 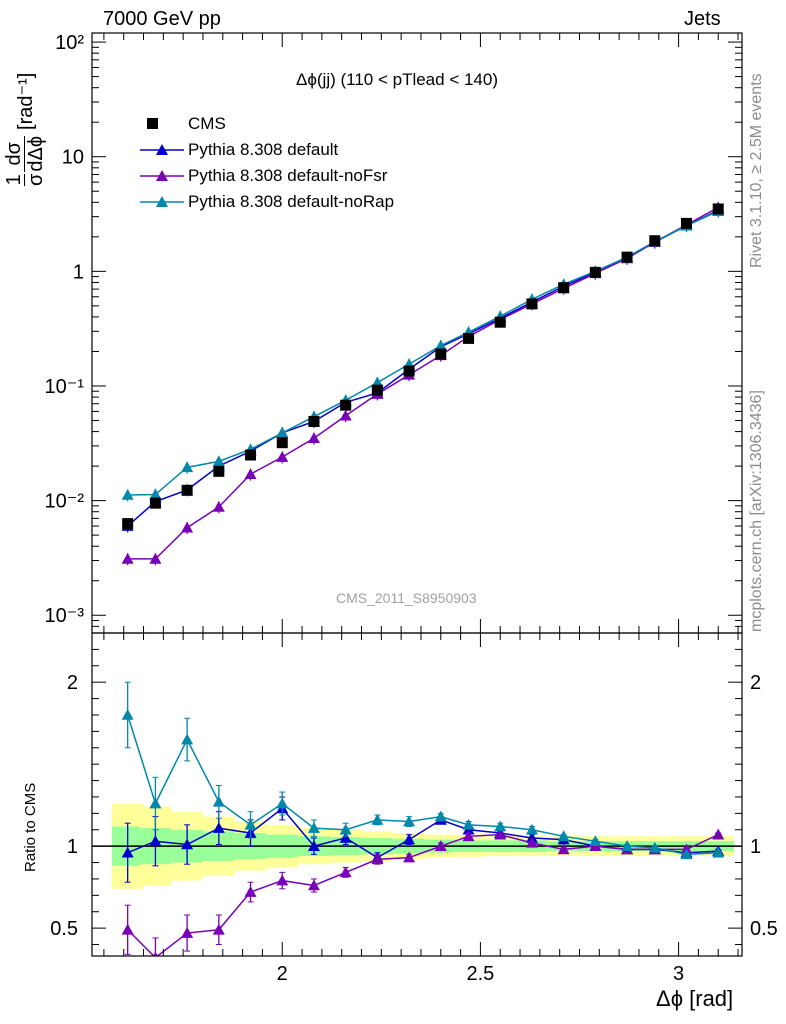 I want to click on y-tick-label: 10⁻³, so click(x=65, y=616).